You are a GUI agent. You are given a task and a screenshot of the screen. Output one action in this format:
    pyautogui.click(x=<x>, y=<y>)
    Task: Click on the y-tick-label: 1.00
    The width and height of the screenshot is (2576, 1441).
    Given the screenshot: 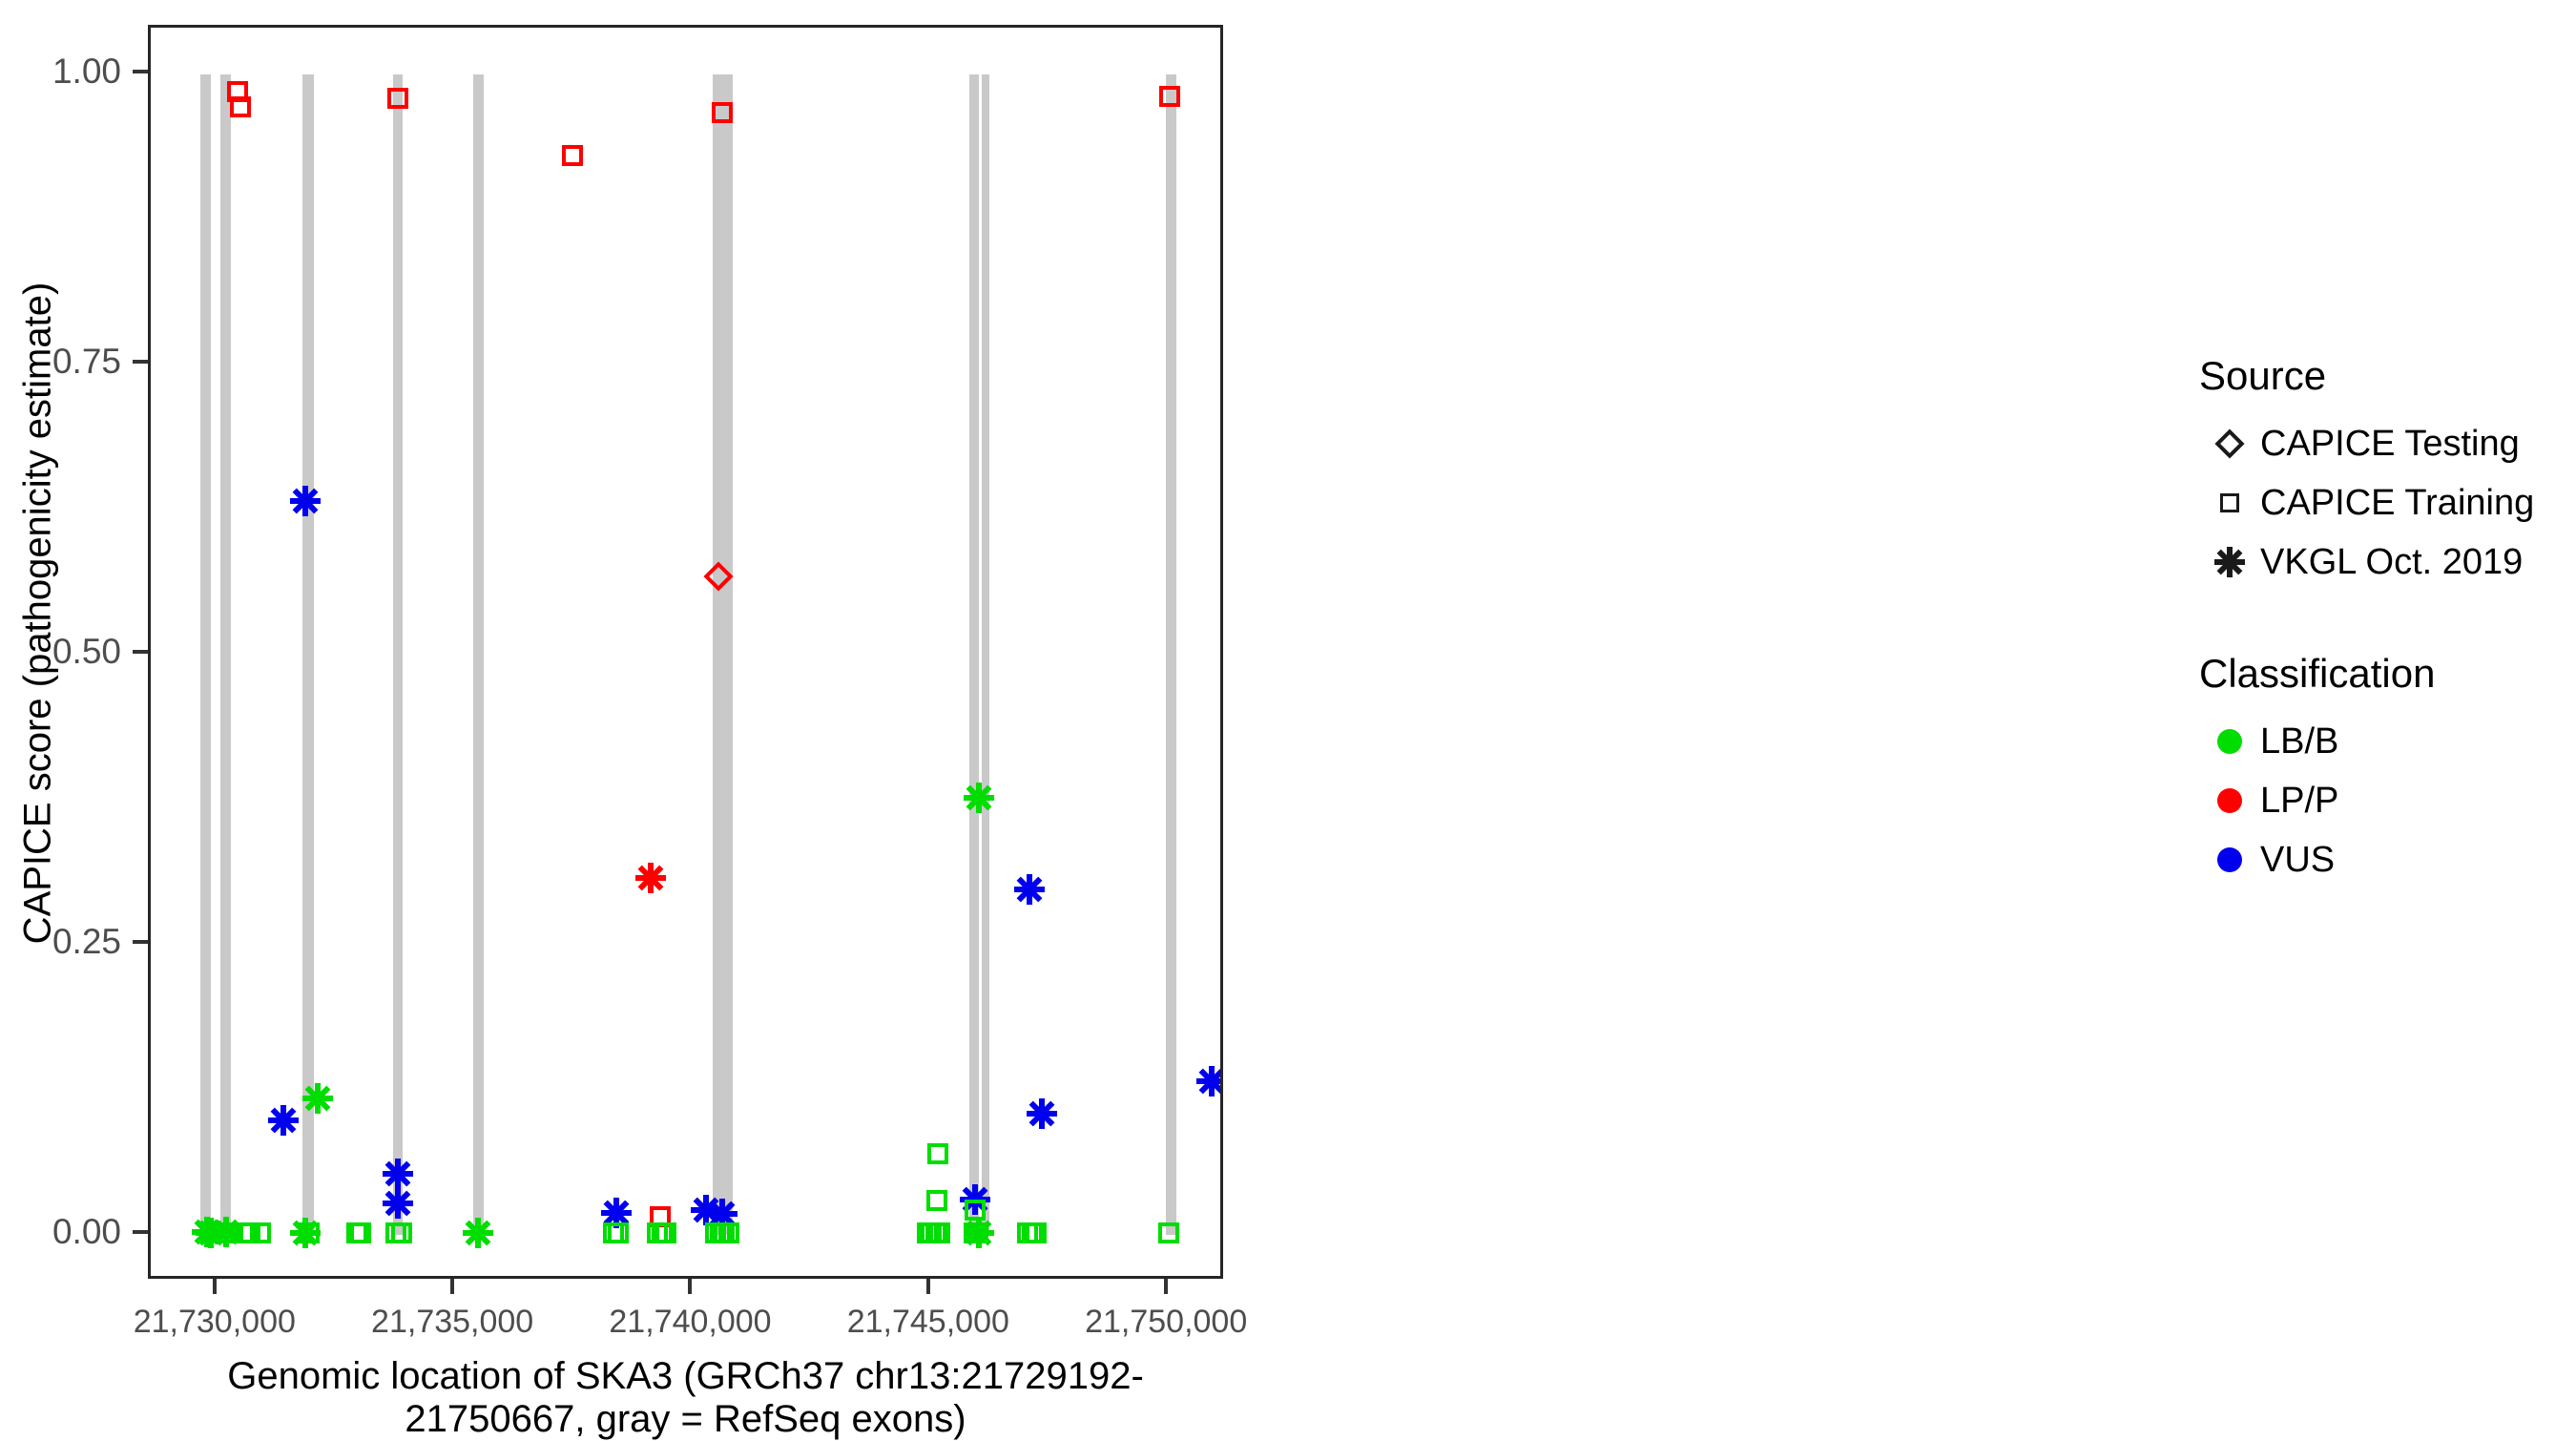 What is the action you would take?
    pyautogui.click(x=86, y=71)
    